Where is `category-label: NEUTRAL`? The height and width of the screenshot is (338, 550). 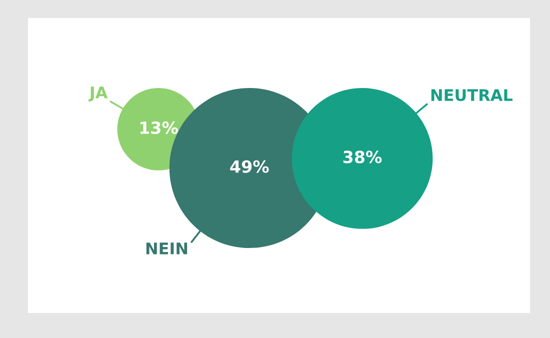 category-label: NEUTRAL is located at coordinates (471, 95).